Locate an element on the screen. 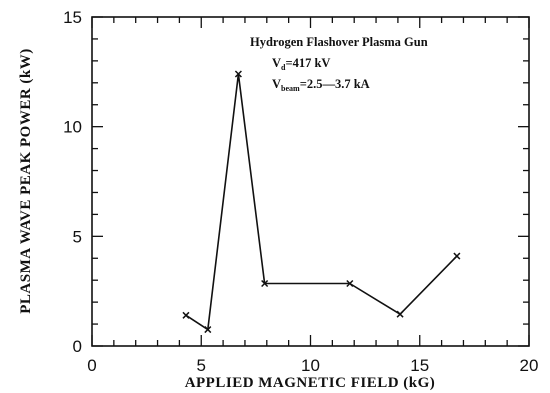 The height and width of the screenshot is (393, 550). x-tick-label: 0 is located at coordinates (91, 365).